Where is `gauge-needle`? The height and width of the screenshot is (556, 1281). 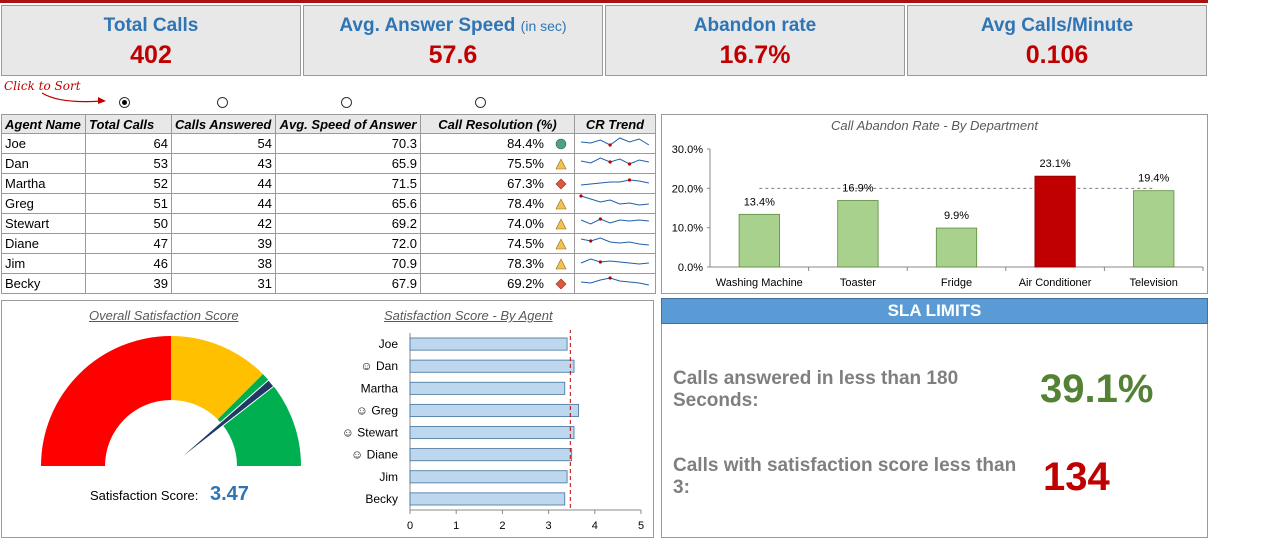
gauge-needle is located at coordinates (222, 423).